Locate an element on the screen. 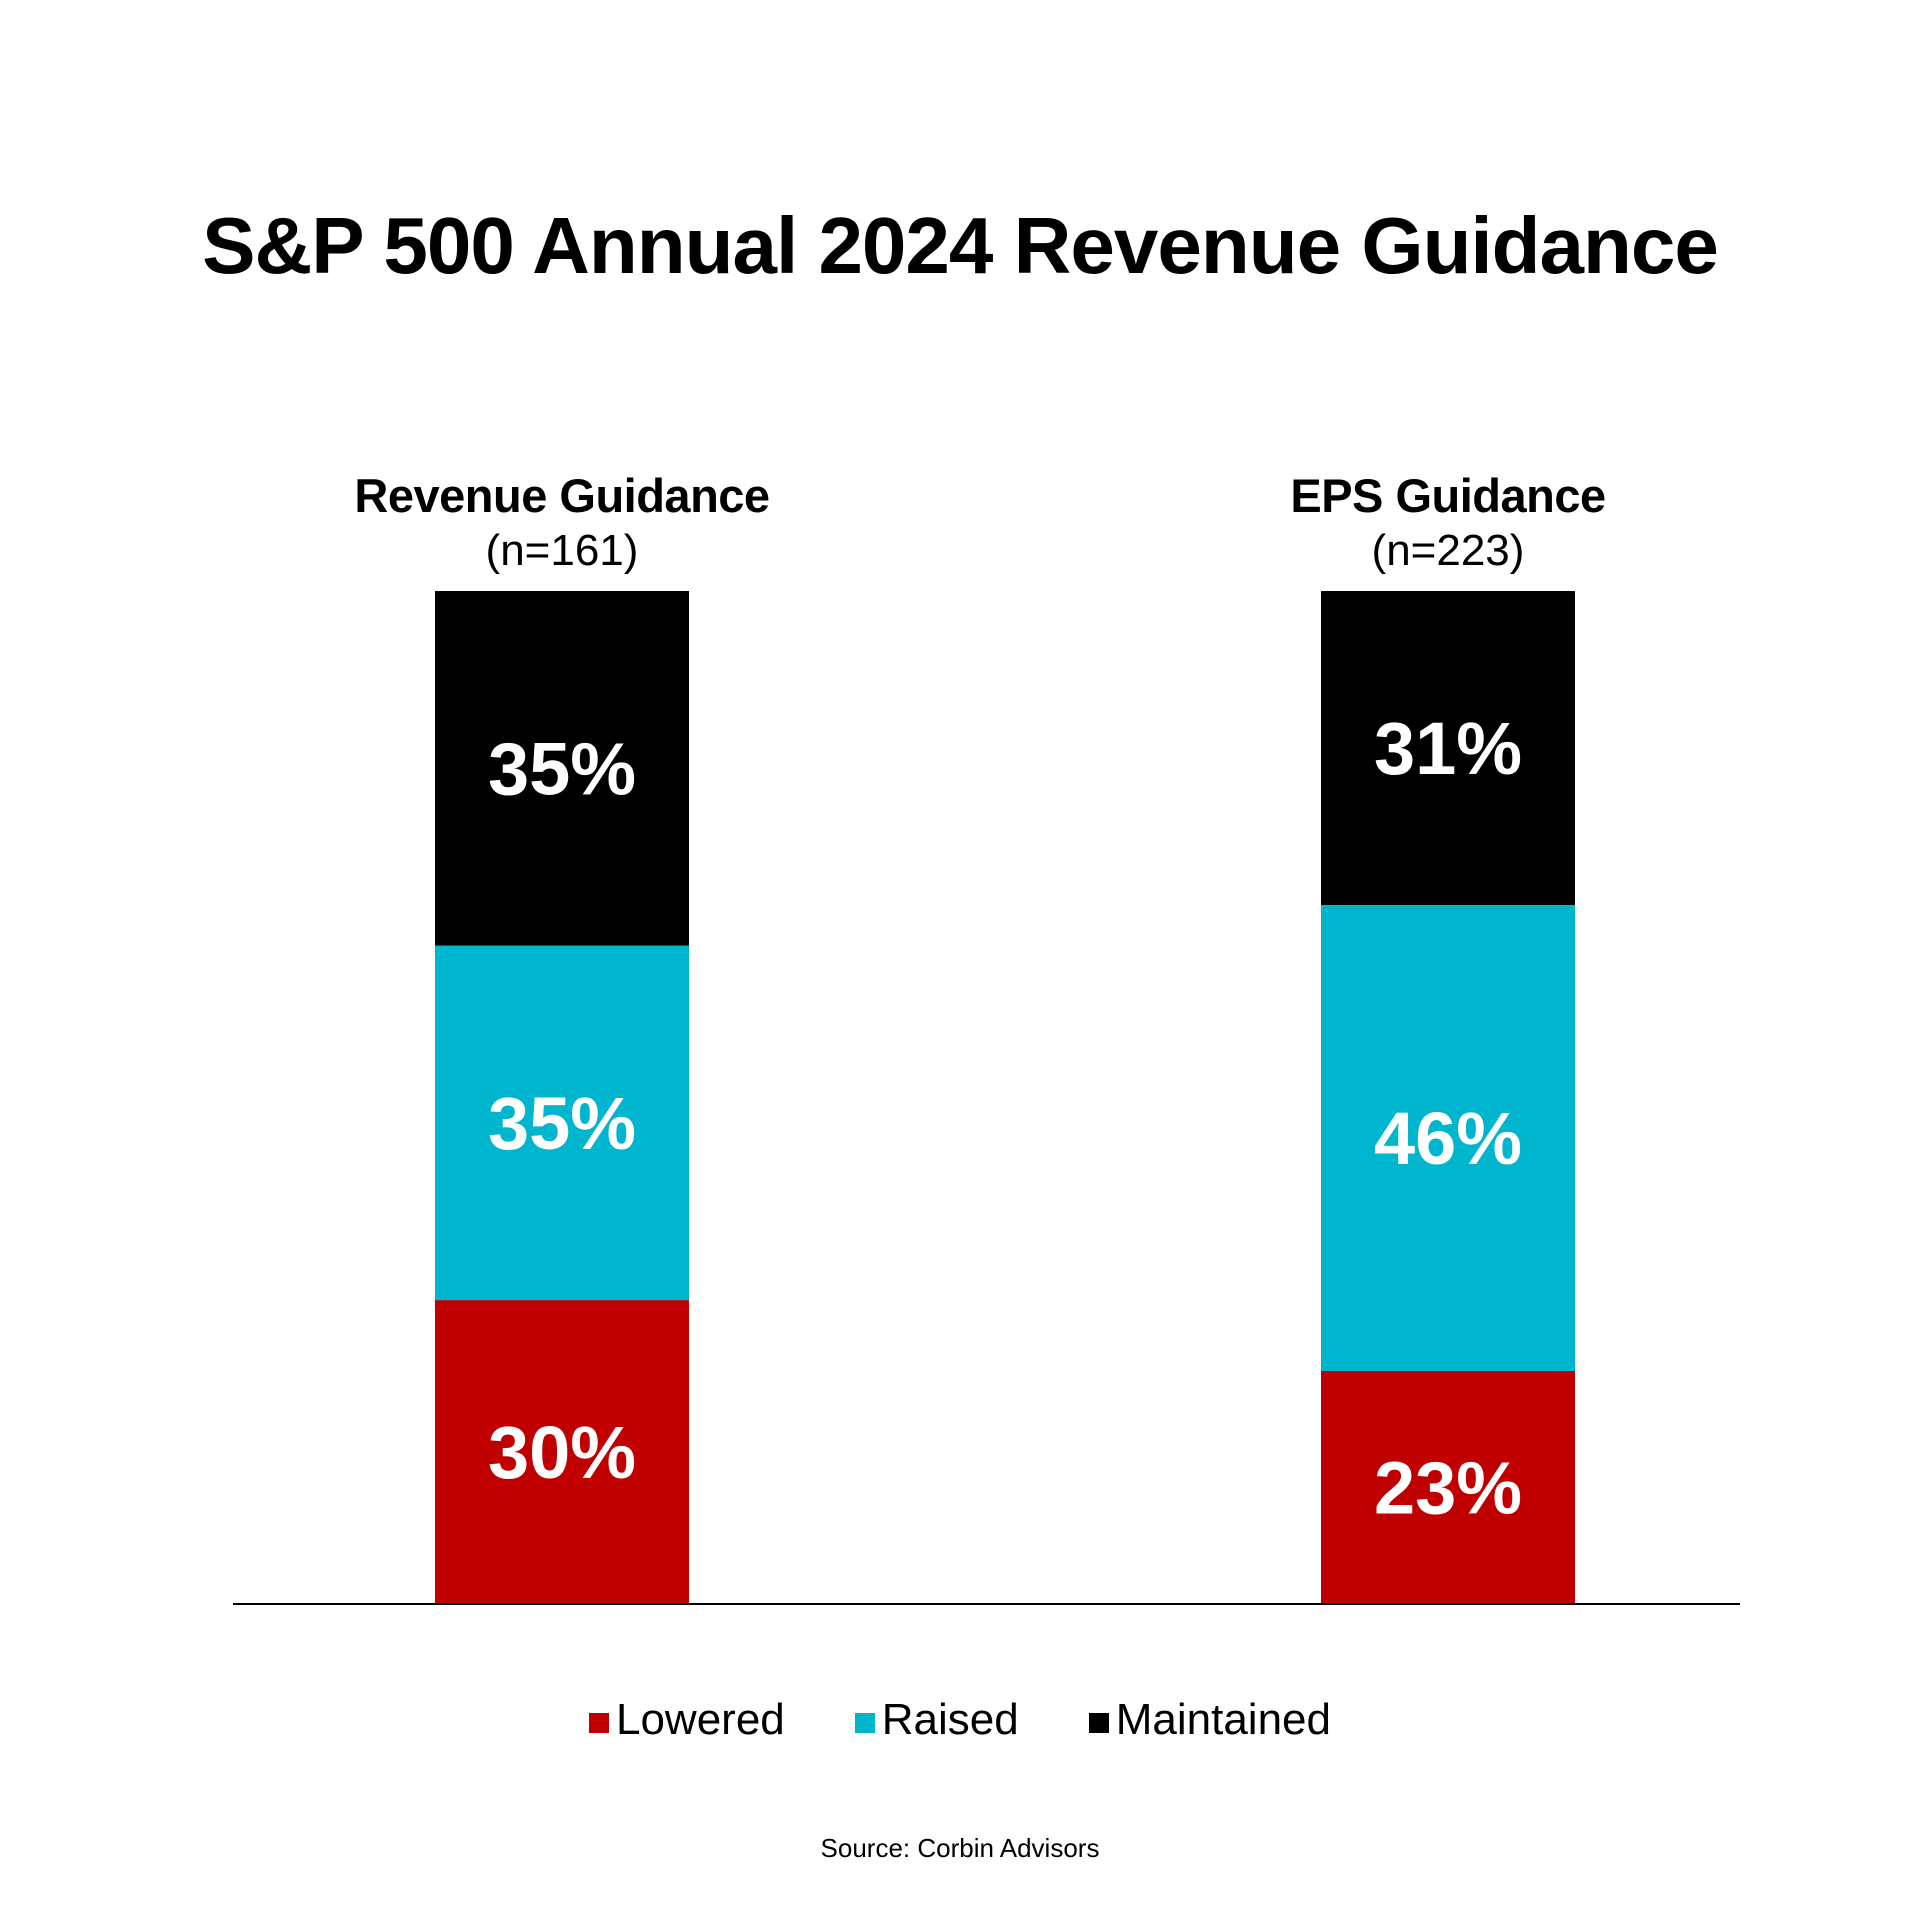 The height and width of the screenshot is (1920, 1920). category-header-eps: EPS Guidance (n=223) is located at coordinates (1448, 523).